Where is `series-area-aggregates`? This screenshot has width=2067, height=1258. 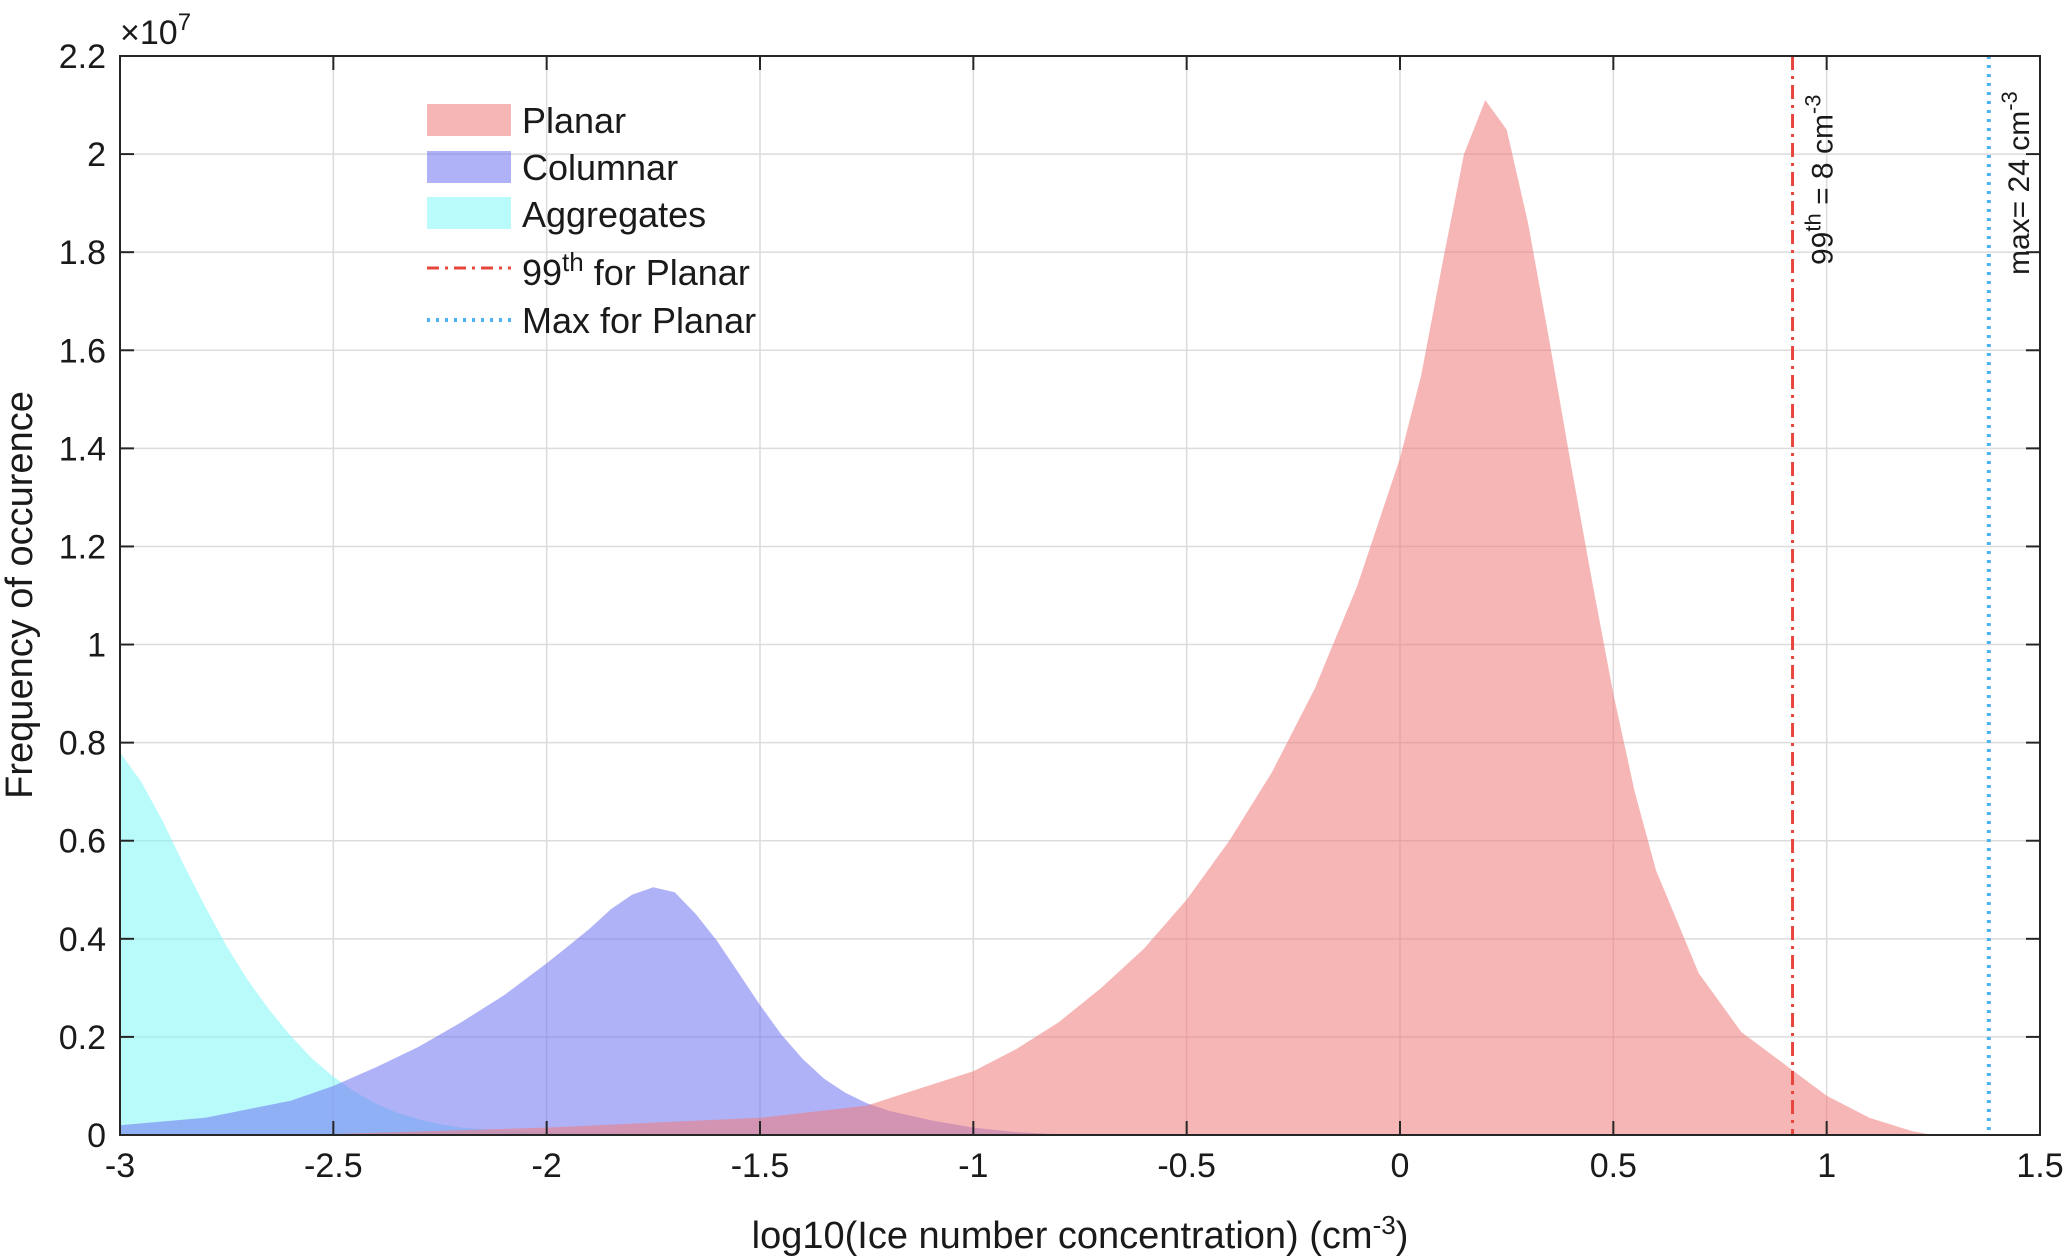
series-area-aggregates is located at coordinates (547, 943).